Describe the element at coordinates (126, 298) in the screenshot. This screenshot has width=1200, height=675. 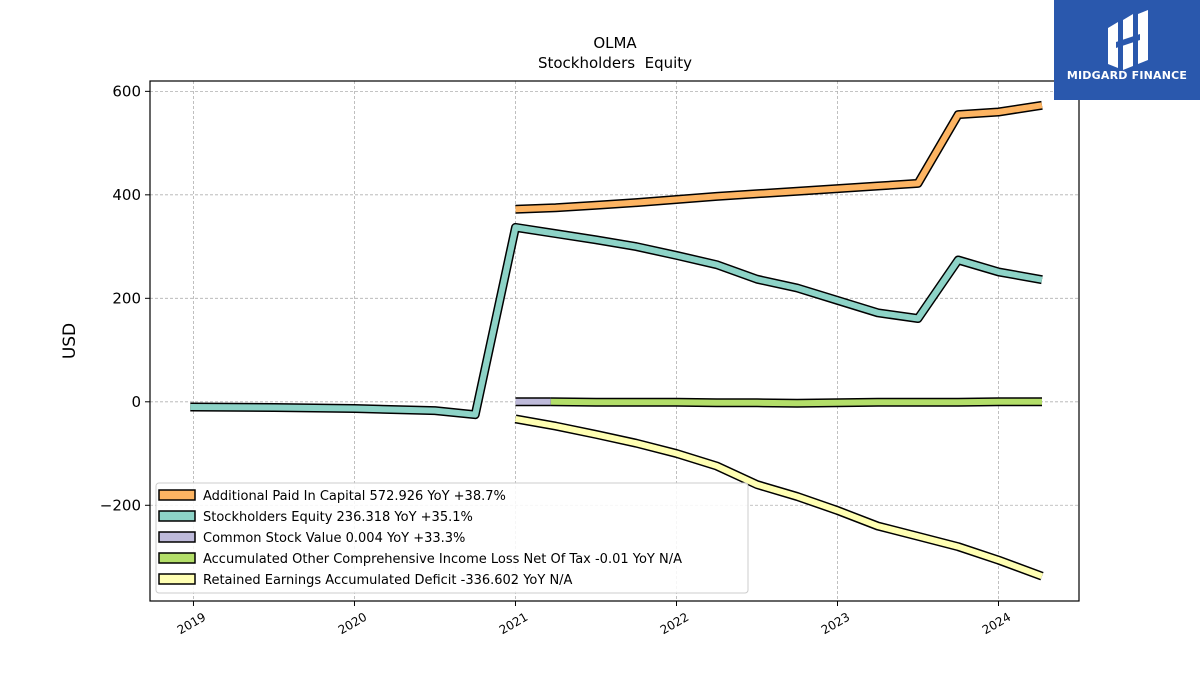
I see `y-tick-label: 200` at that location.